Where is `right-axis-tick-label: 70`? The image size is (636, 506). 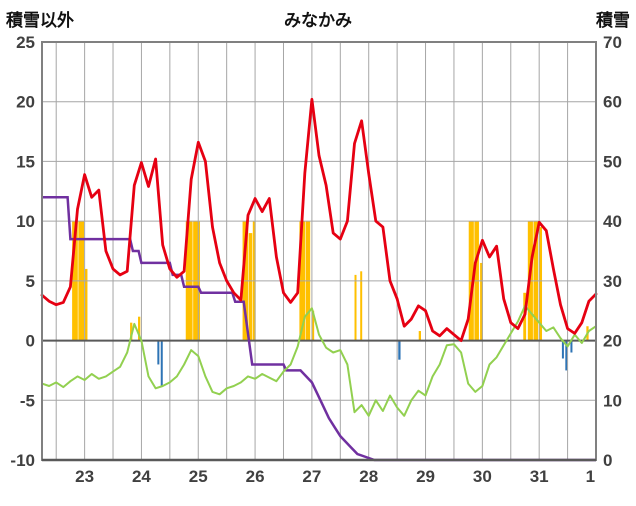 right-axis-tick-label: 70 is located at coordinates (612, 42).